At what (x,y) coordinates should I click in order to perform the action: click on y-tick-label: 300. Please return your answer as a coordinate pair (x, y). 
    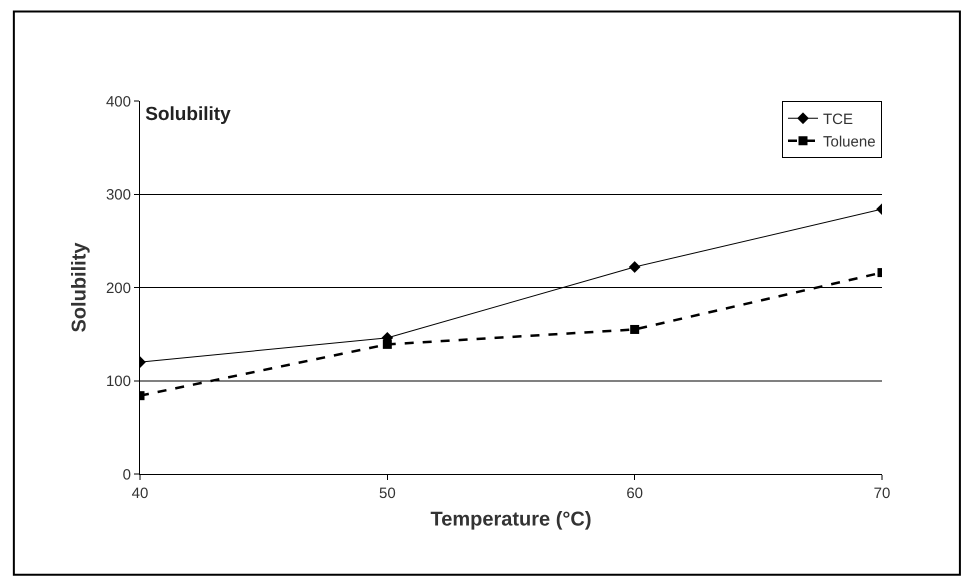
    Looking at the image, I should click on (118, 195).